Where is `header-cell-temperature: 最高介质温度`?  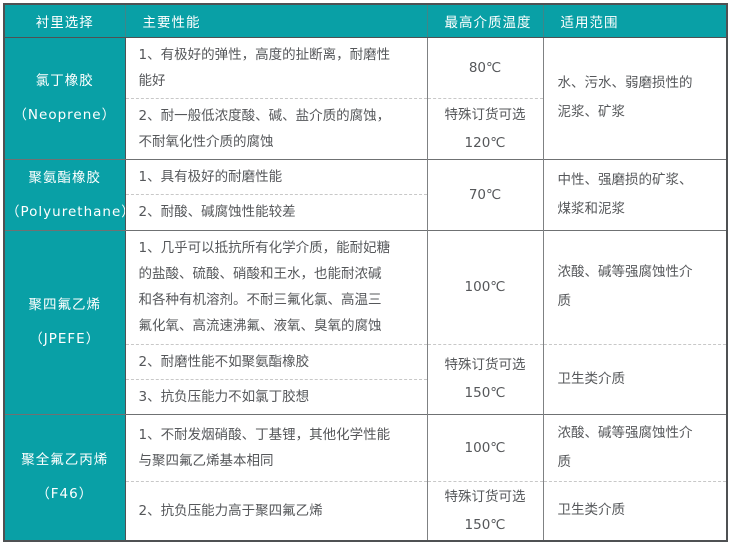
header-cell-temperature: 最高介质温度 is located at coordinates (485, 21).